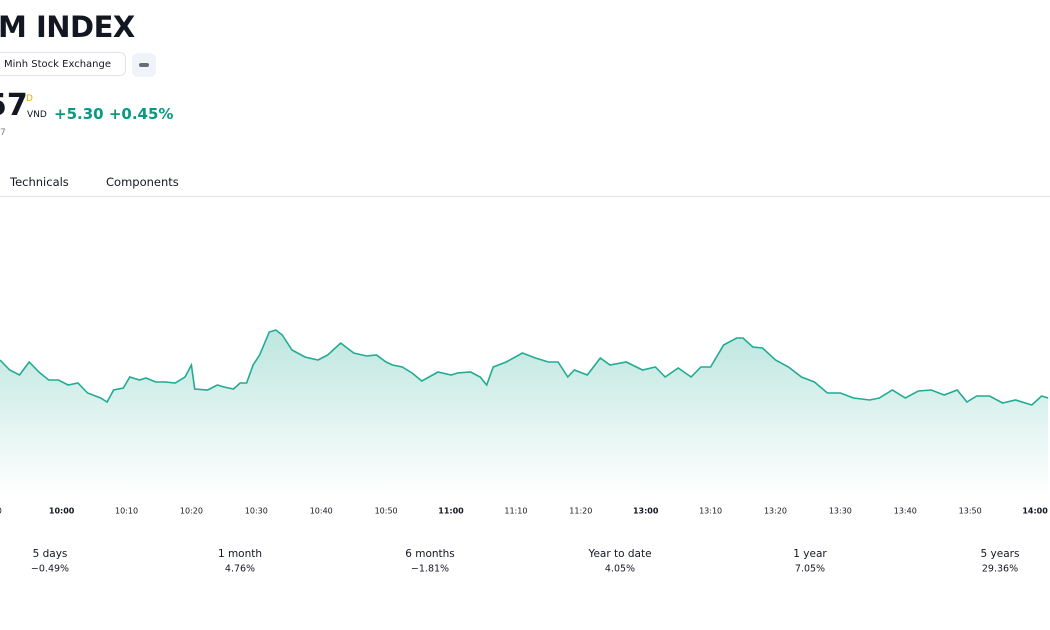 This screenshot has width=1050, height=630. What do you see at coordinates (430, 569) in the screenshot?
I see `period-return: −1.81%` at bounding box center [430, 569].